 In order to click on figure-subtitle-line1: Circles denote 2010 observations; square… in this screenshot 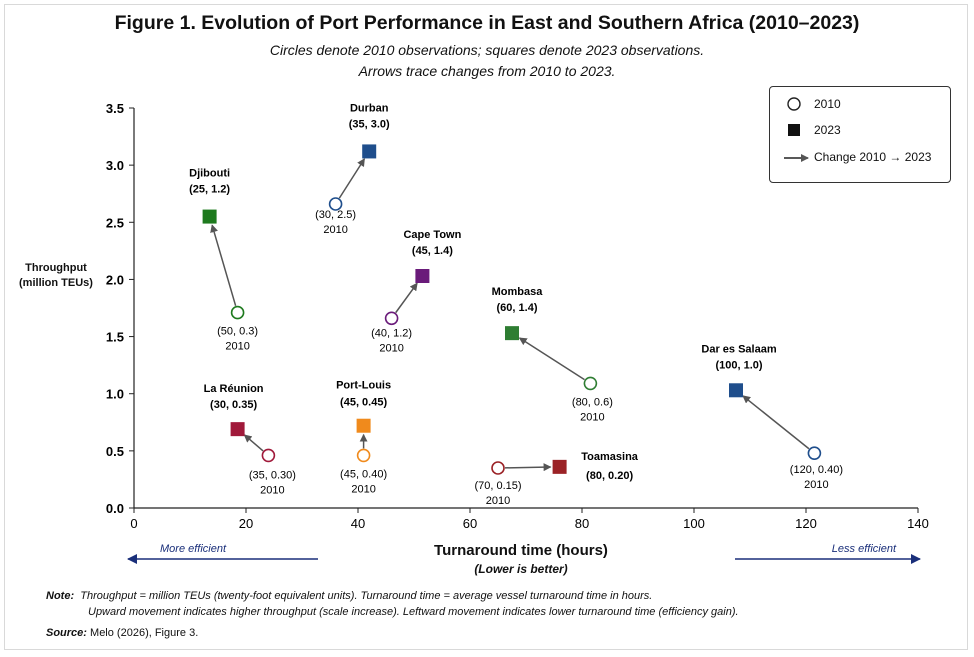, I will do `click(487, 50)`.